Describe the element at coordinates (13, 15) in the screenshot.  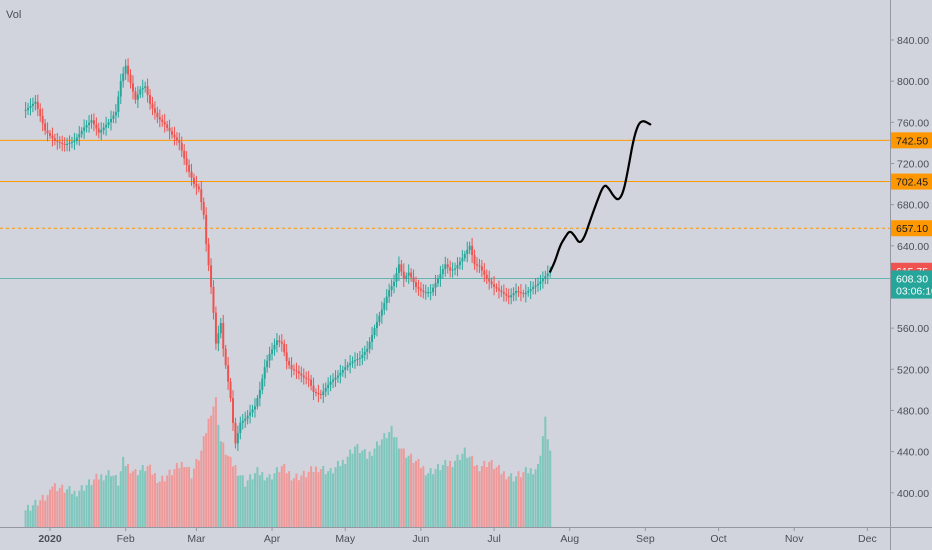
I see `indicator-label: Vol` at that location.